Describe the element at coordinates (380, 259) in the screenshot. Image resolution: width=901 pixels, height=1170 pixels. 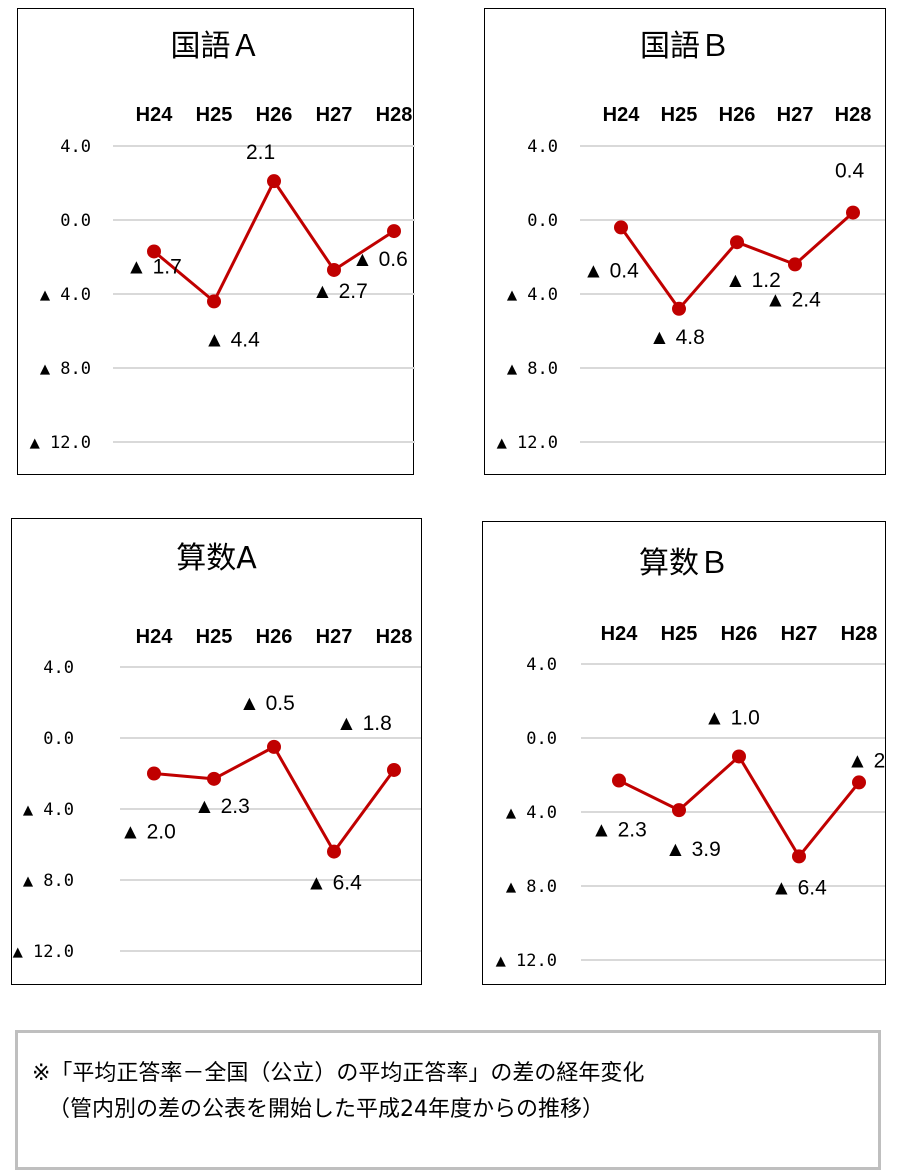
I see `data-label: ▲ 0.6` at that location.